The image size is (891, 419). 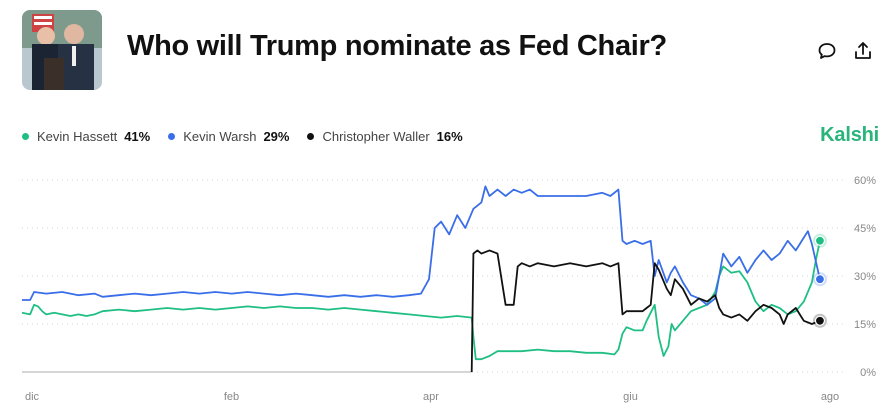 What do you see at coordinates (231, 397) in the screenshot?
I see `x-tick-label: feb` at bounding box center [231, 397].